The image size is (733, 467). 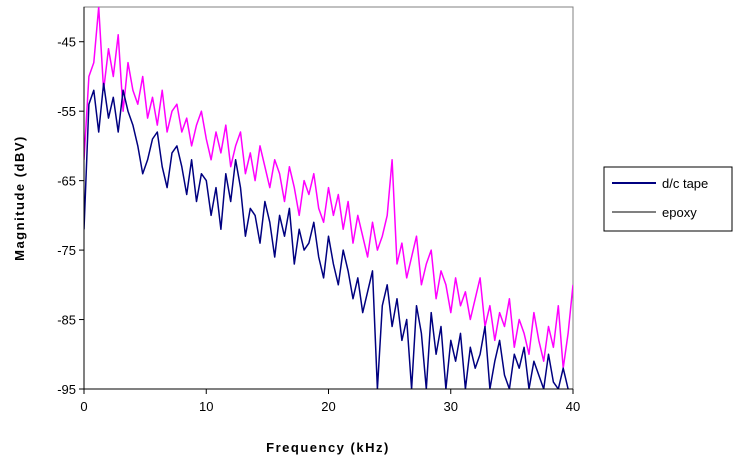 I want to click on legend-label-dc-tape: d/c tape, so click(x=685, y=183).